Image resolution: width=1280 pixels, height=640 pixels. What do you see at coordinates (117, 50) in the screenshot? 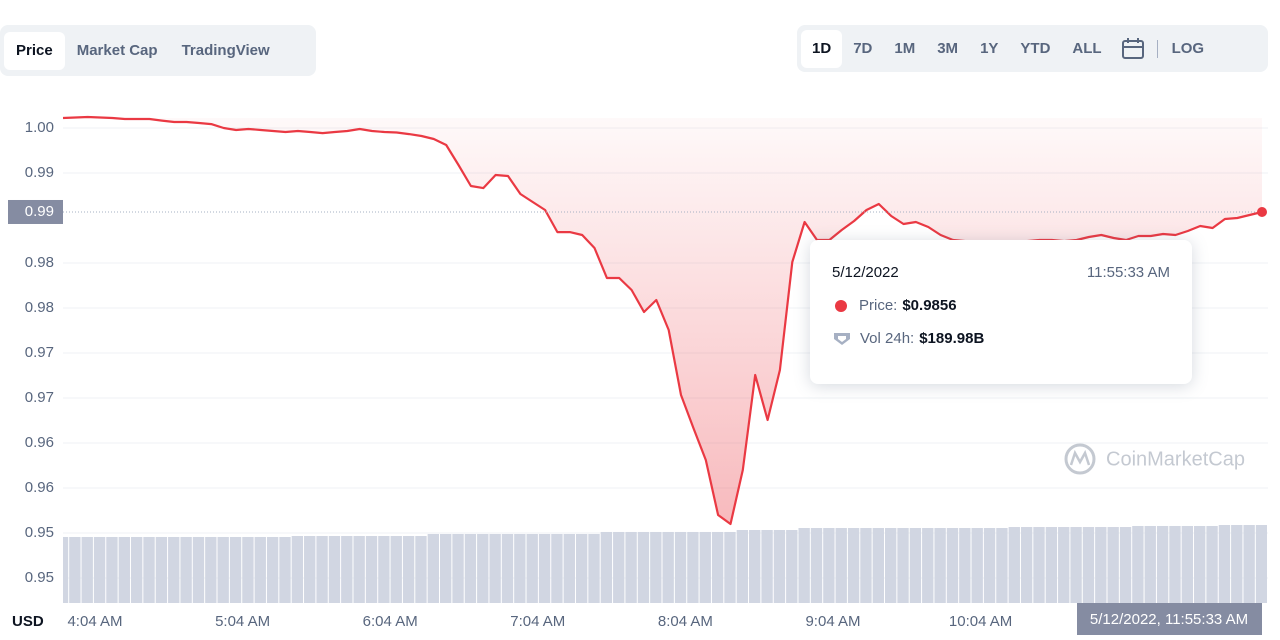
I see `tab: Market Cap` at bounding box center [117, 50].